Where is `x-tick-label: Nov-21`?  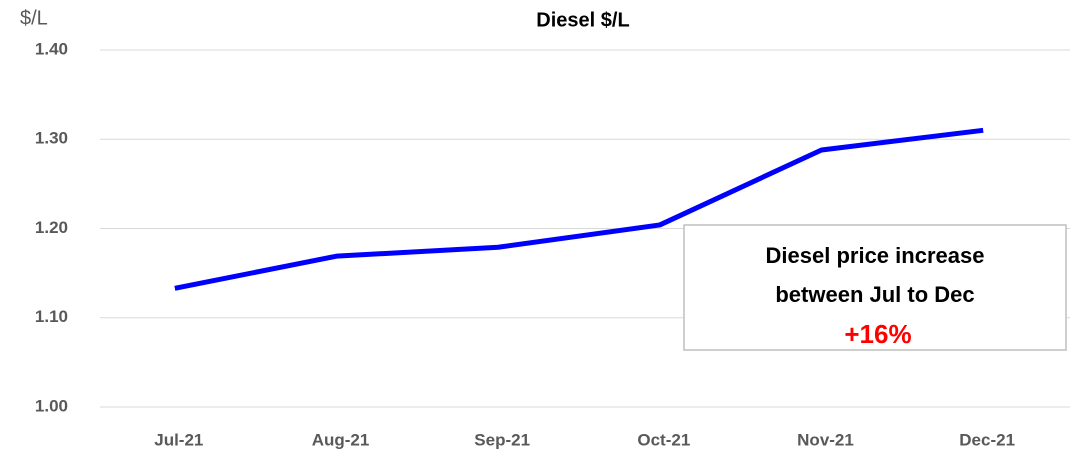
x-tick-label: Nov-21 is located at coordinates (825, 439).